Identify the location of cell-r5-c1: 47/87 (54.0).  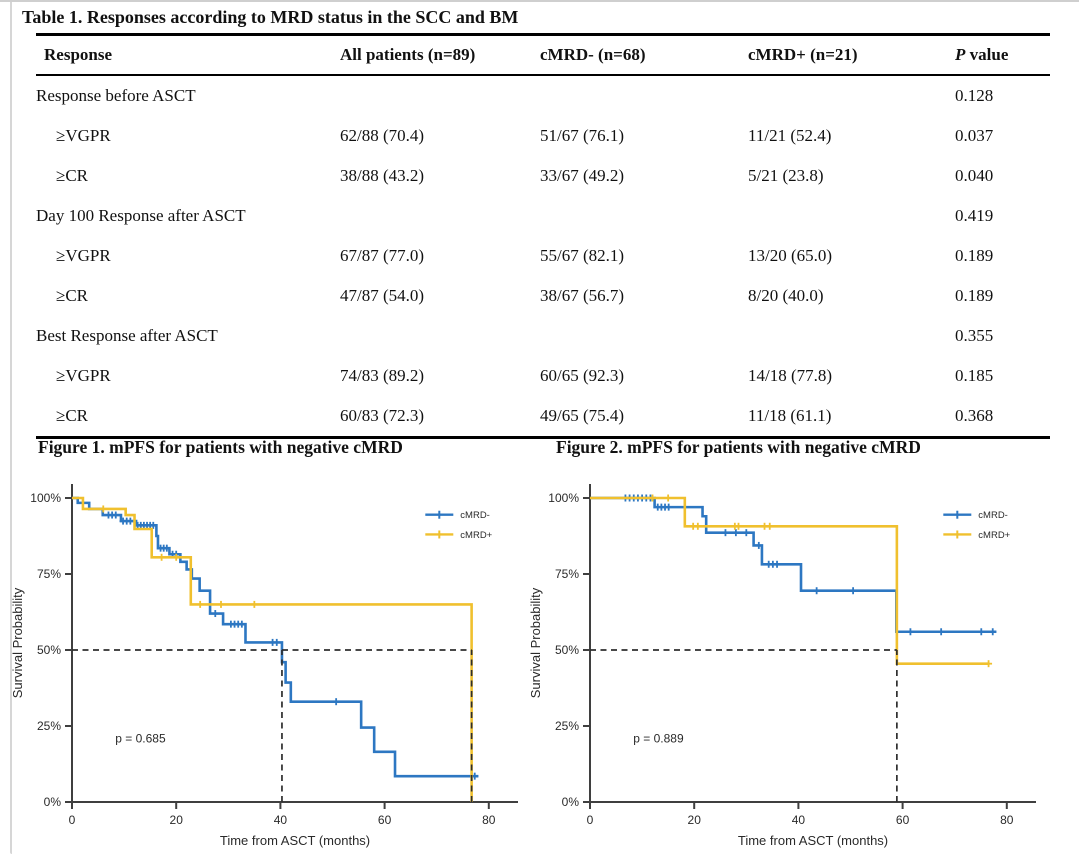
(382, 295).